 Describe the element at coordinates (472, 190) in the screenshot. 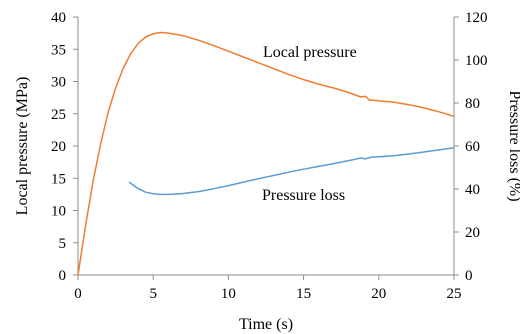

I see `right-y-tick-label: 40` at that location.